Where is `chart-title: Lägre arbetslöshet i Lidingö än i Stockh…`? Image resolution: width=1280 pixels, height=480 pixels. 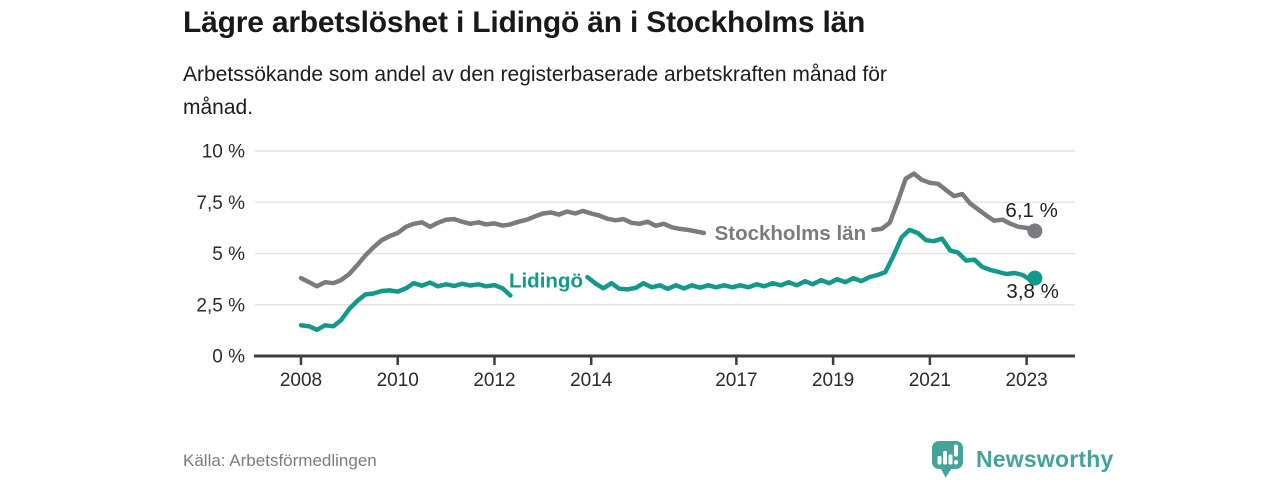
chart-title: Lägre arbetslöshet i Lidingö än i Stockh… is located at coordinates (524, 22).